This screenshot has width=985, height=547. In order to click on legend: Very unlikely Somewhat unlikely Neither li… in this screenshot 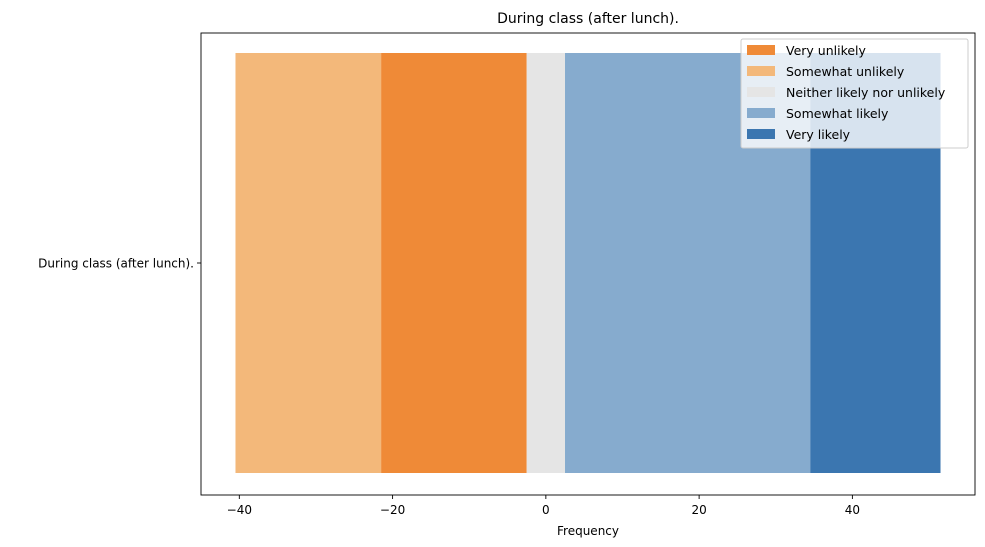, I will do `click(854, 93)`.